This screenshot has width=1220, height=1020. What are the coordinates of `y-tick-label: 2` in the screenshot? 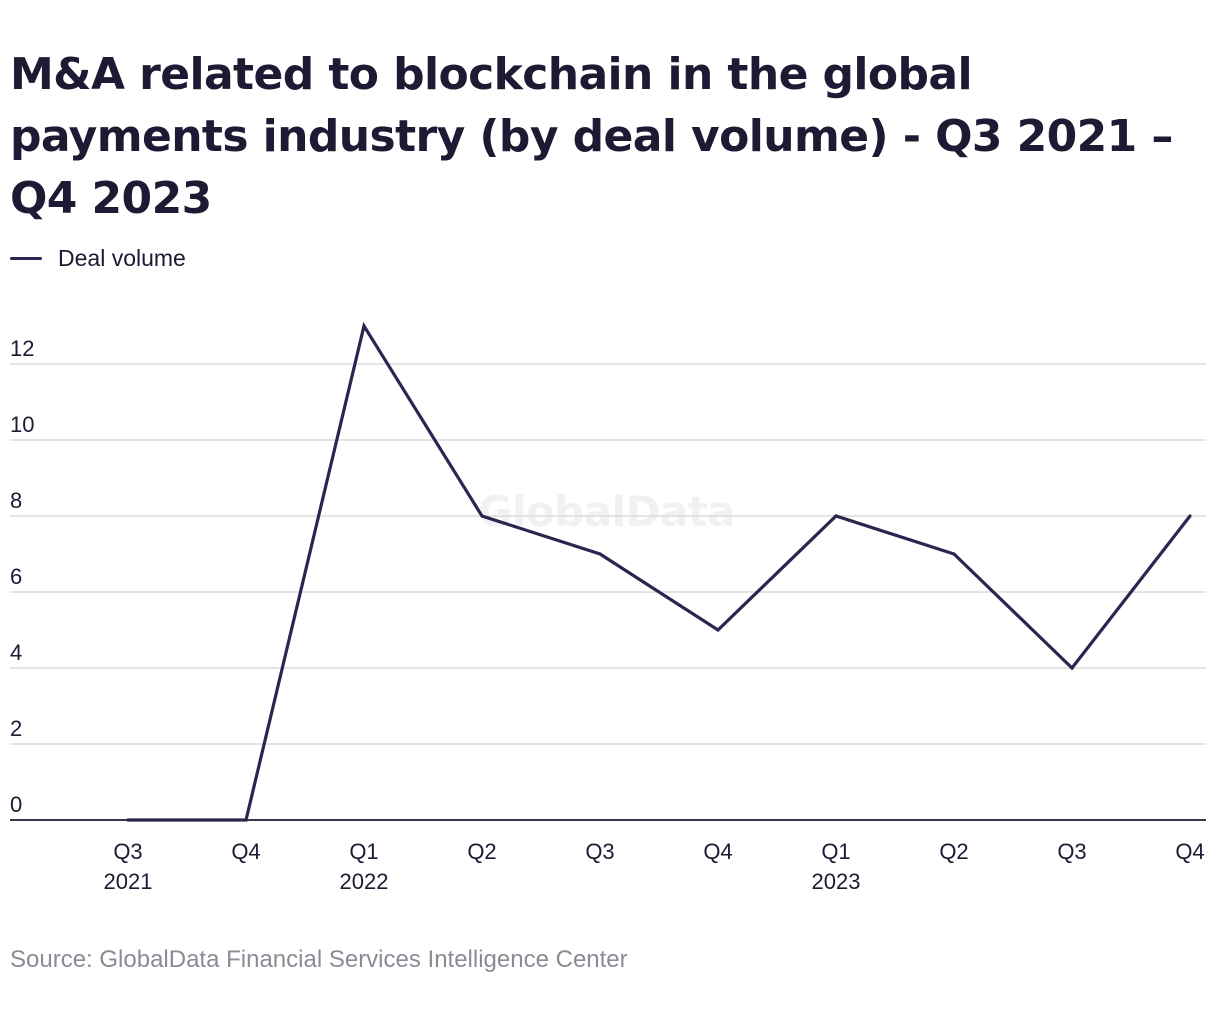 It's located at (16, 728).